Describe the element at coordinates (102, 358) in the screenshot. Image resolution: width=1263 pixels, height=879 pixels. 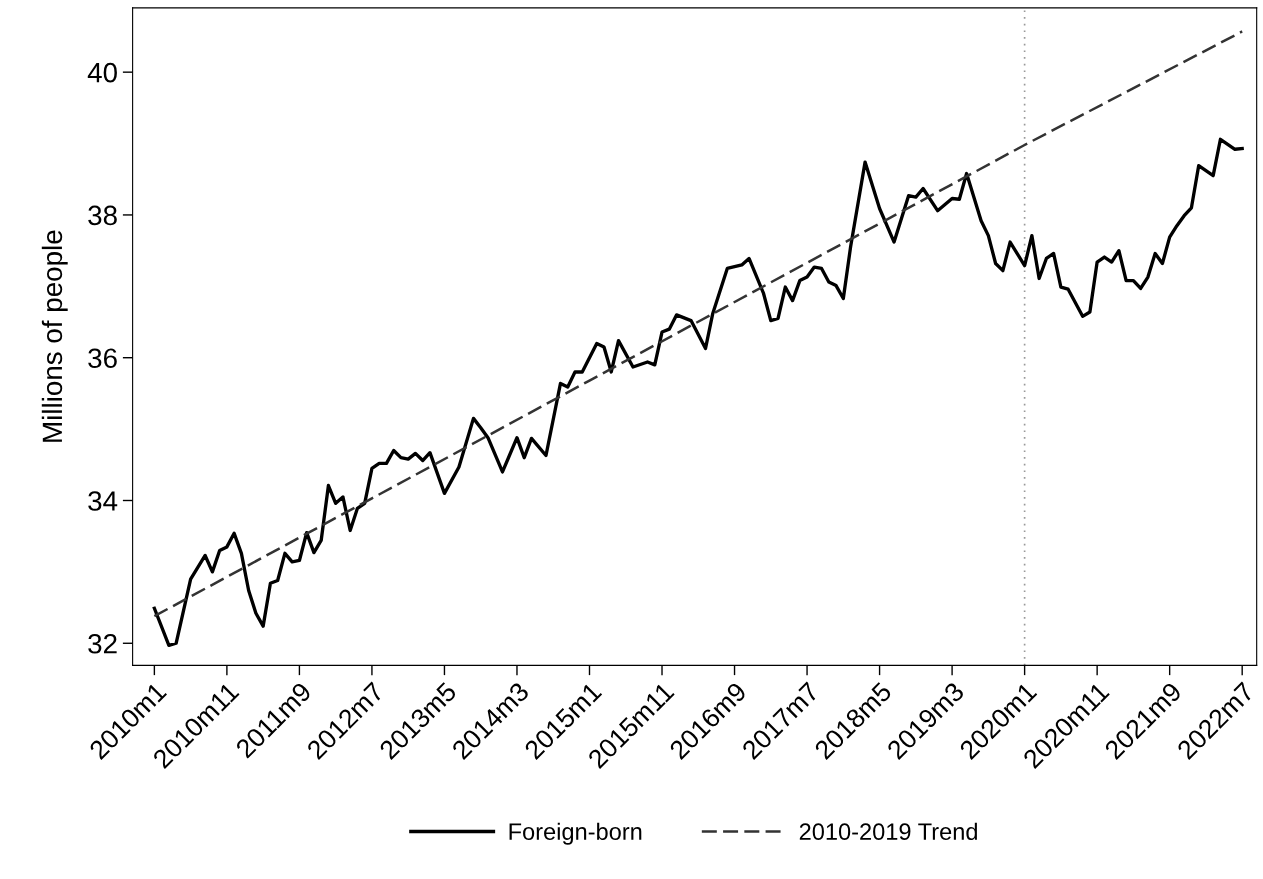
I see `y-tick-label: 36` at that location.